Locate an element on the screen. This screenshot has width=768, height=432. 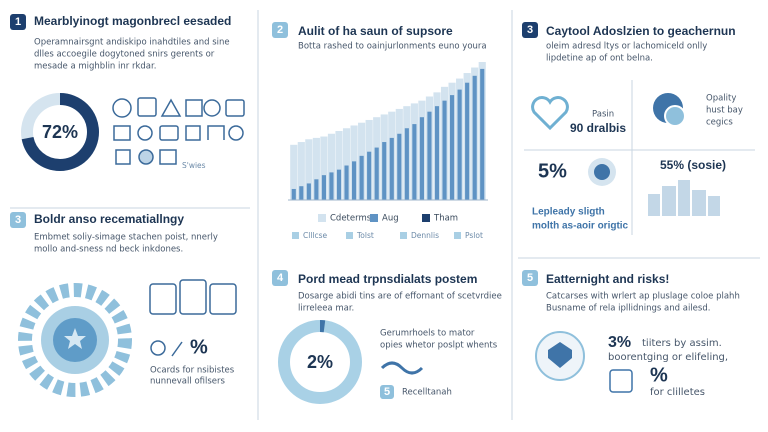
legend-label: Tham is located at coordinates (445, 219).